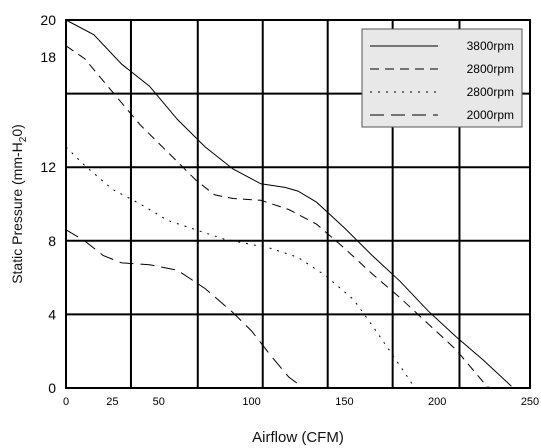  Describe the element at coordinates (490, 92) in the screenshot. I see `legend-label-2: 2800rpm` at that location.